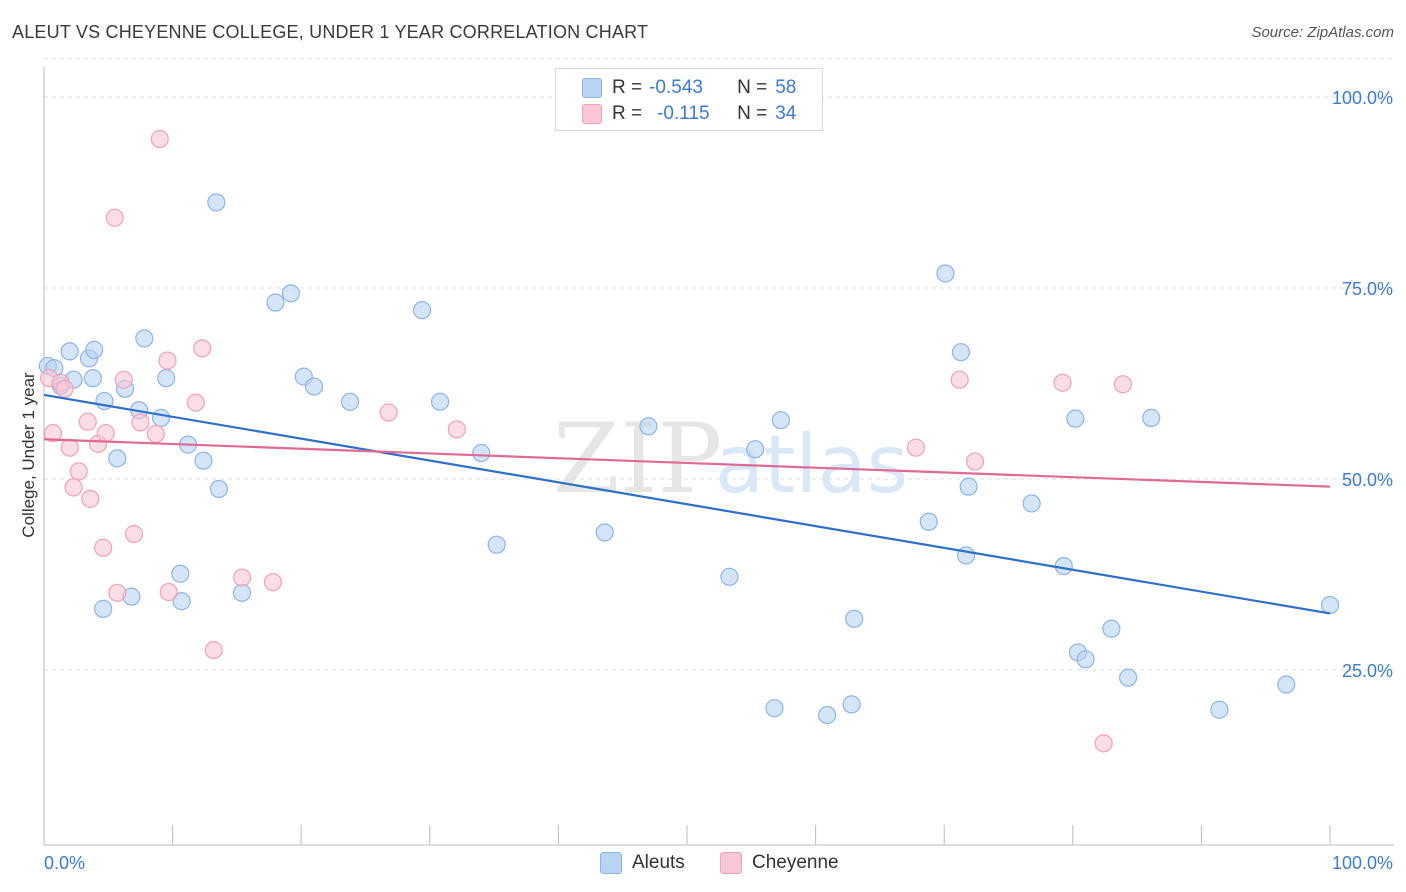 The width and height of the screenshot is (1406, 892). Describe the element at coordinates (592, 88) in the screenshot. I see `aleuts-swatch` at that location.